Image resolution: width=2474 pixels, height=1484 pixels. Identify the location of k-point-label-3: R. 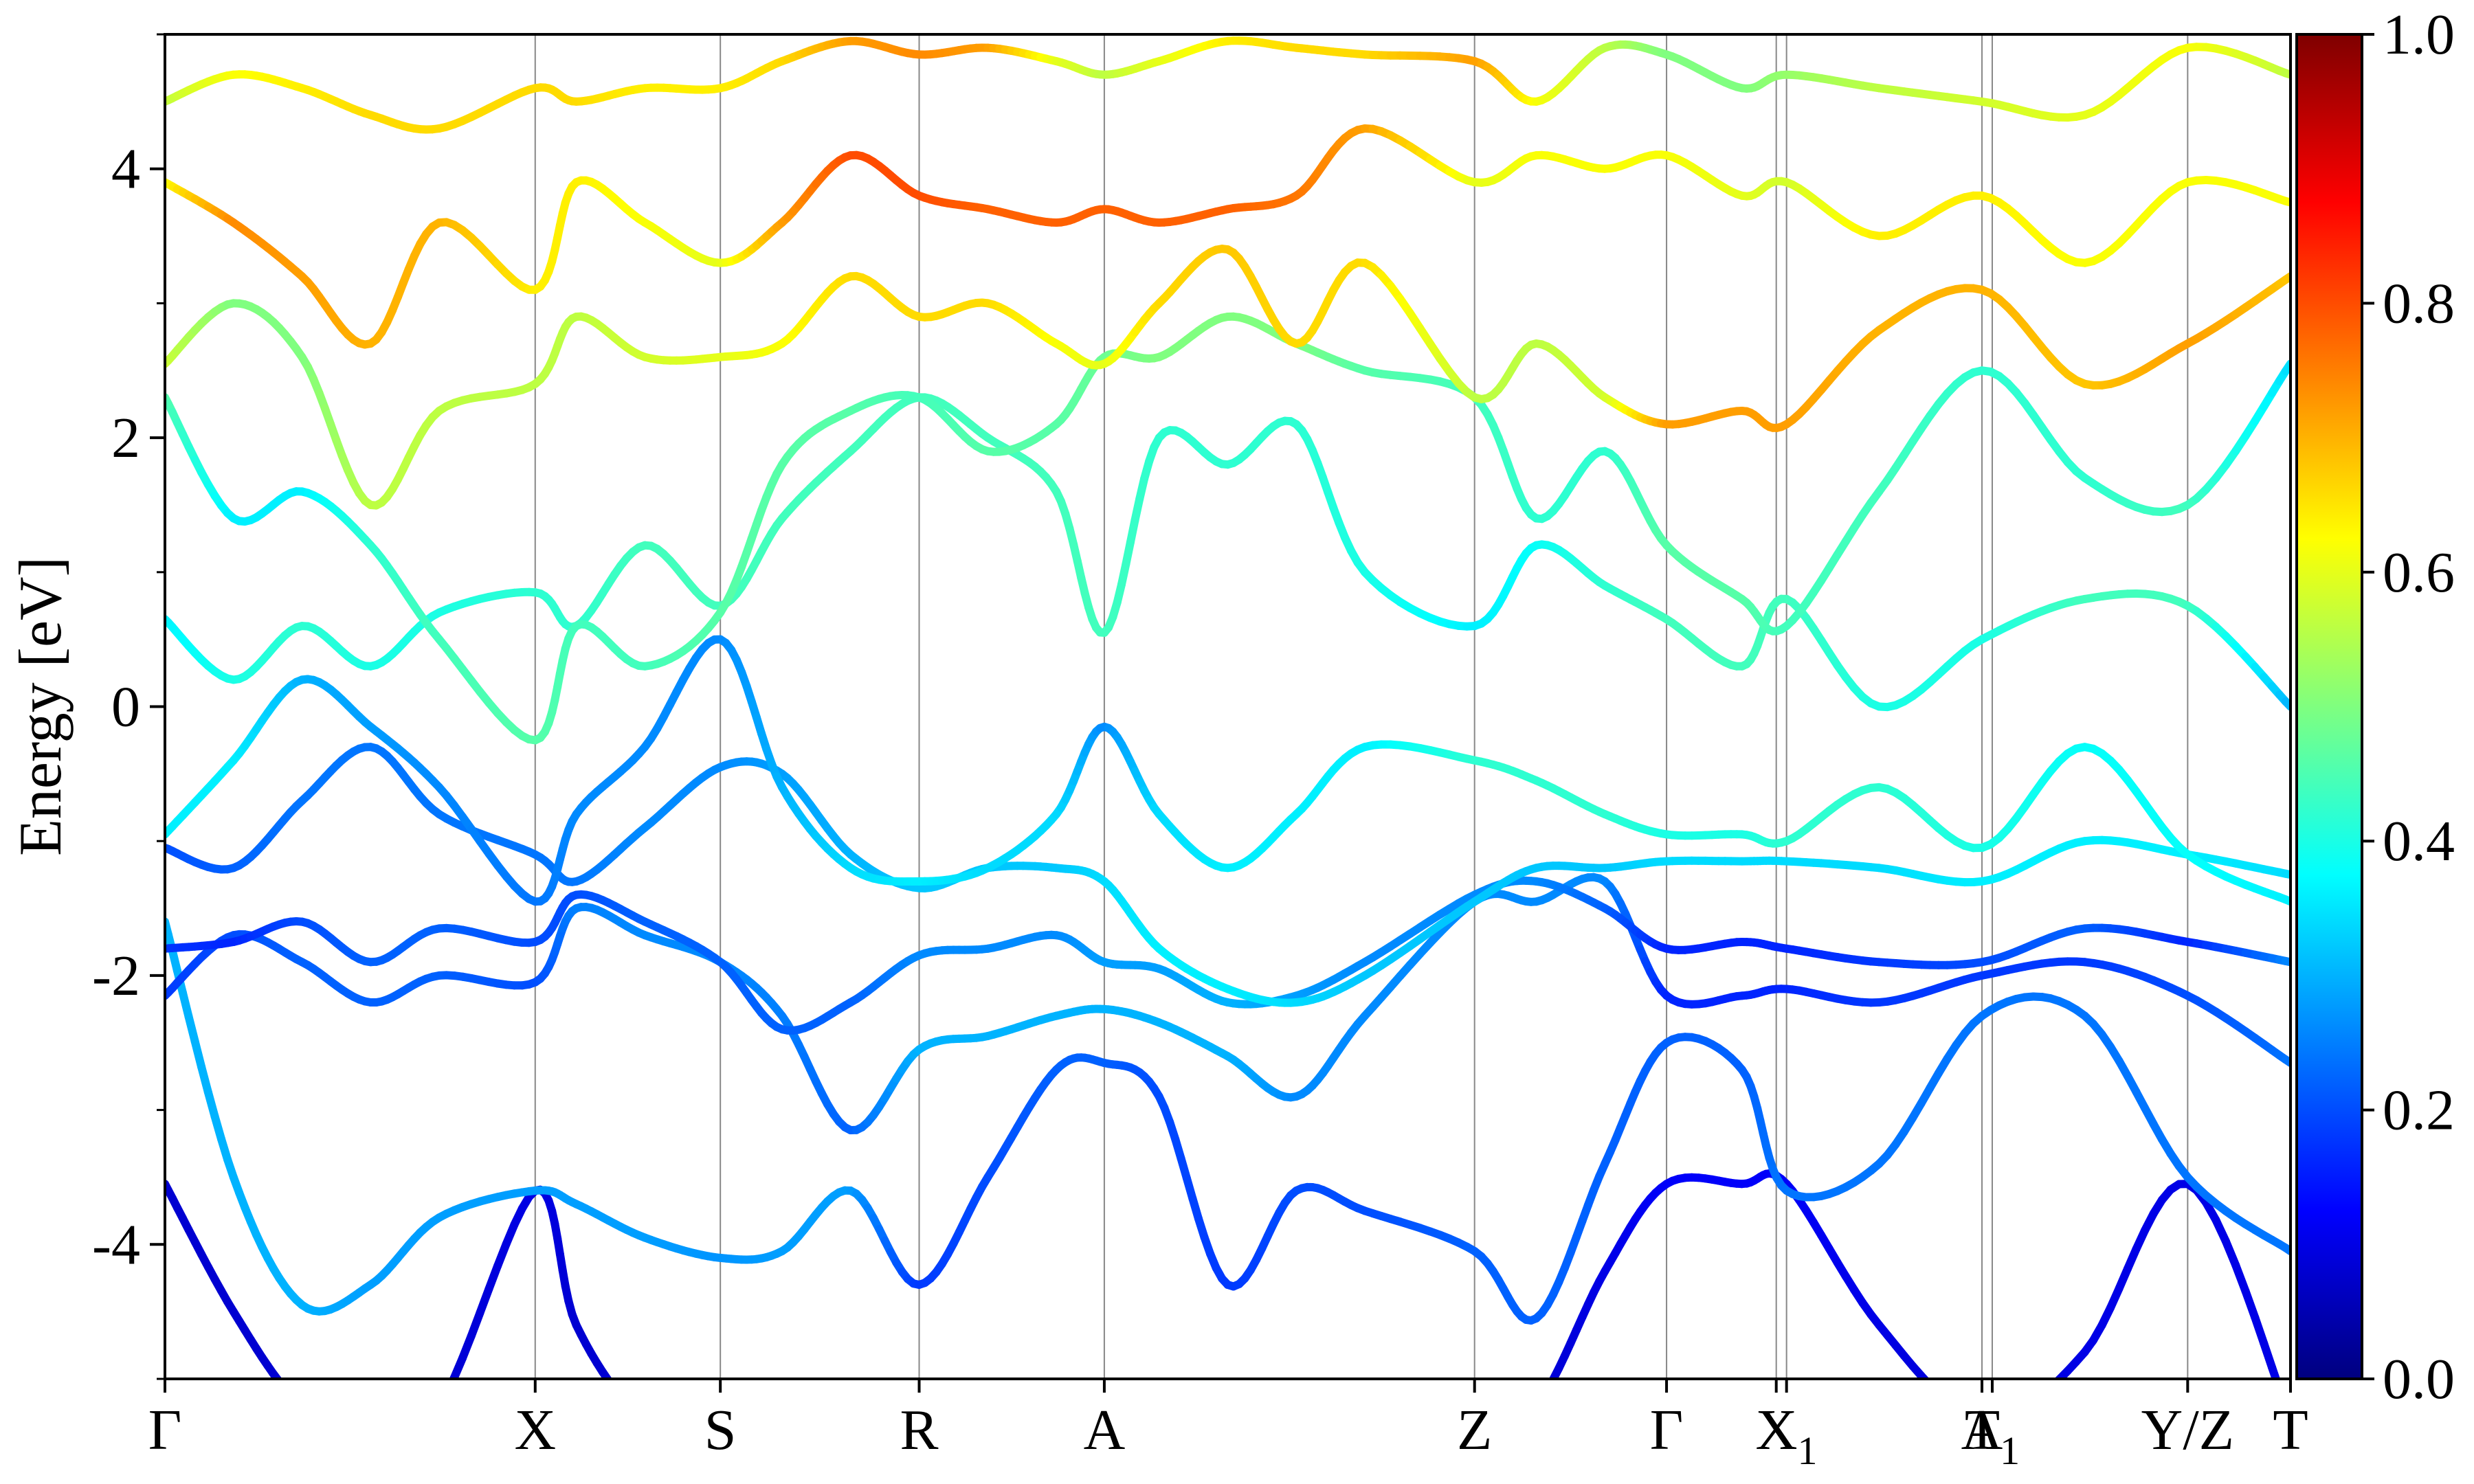
(919, 1430).